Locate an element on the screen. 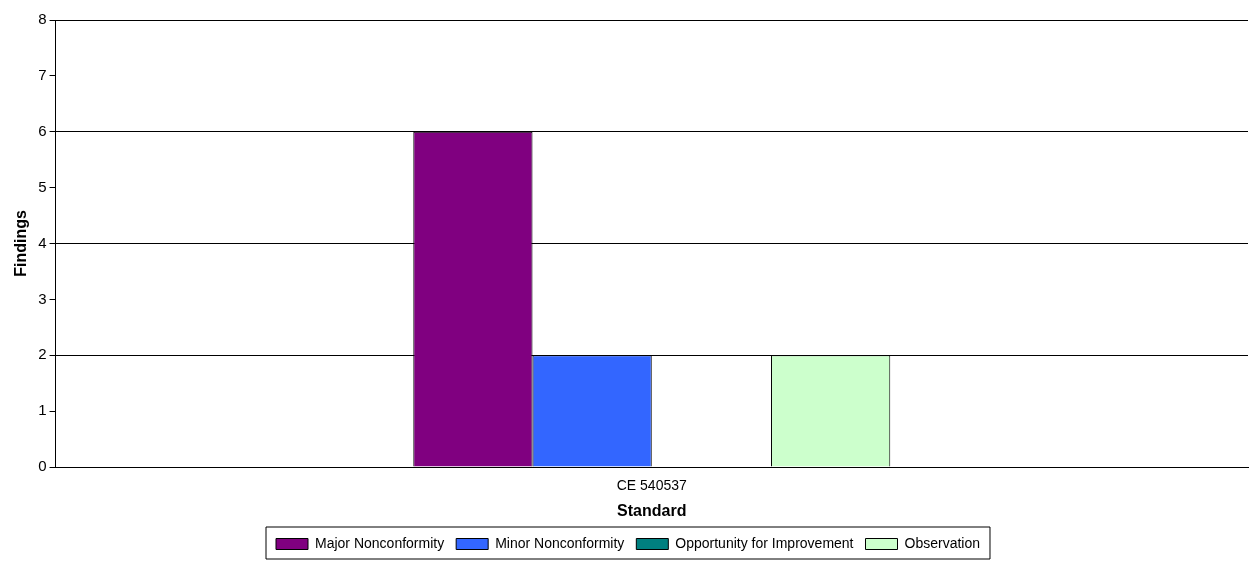  legend-label: Opportunity for Improvement is located at coordinates (764, 542).